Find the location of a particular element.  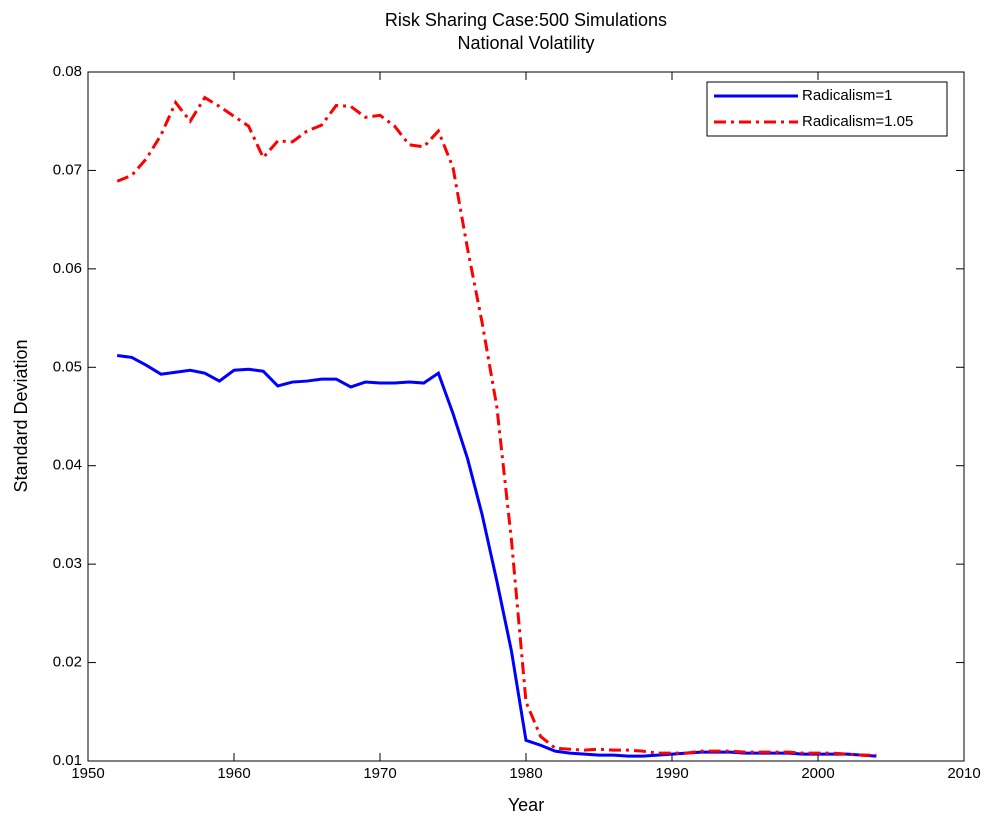

y-tick-label: 0.06 is located at coordinates (67, 268).